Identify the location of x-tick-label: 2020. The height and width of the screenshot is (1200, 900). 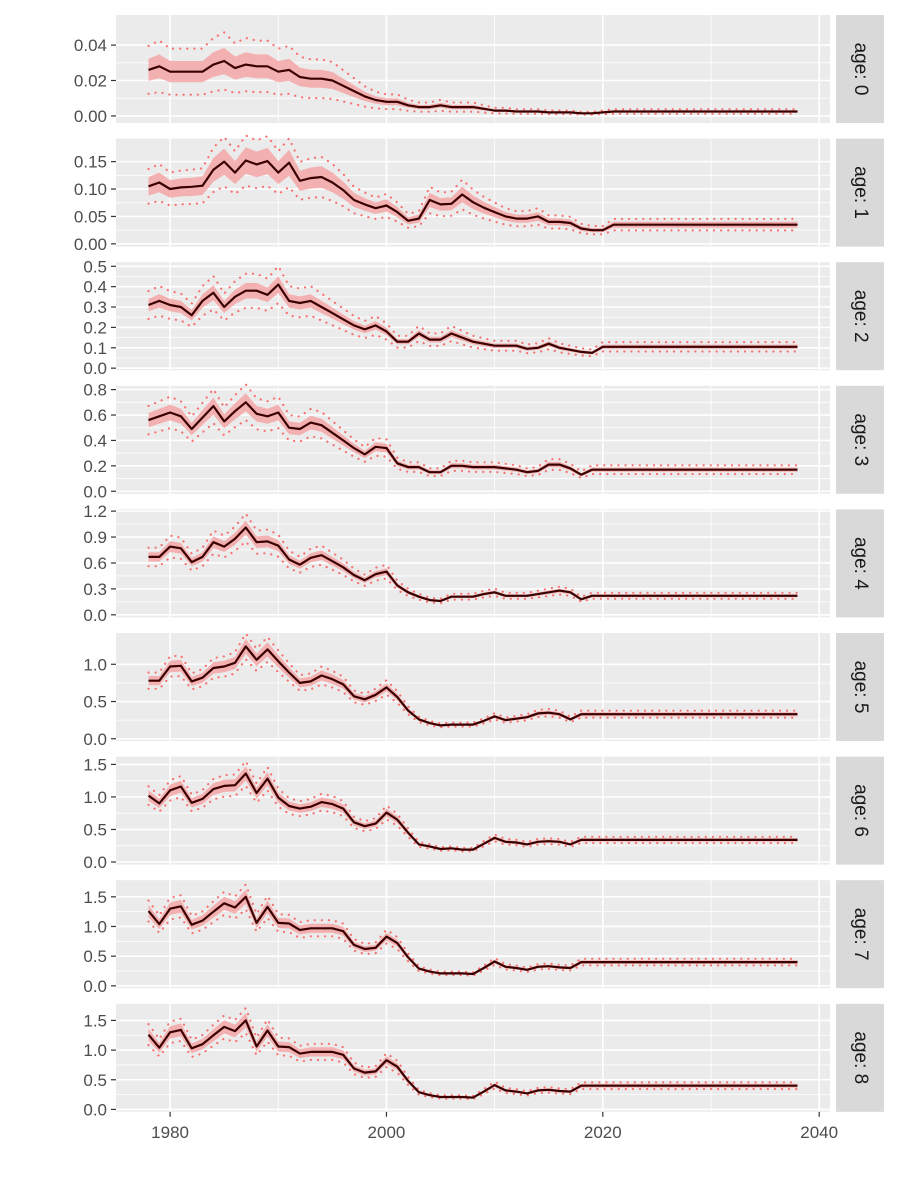
(603, 1132).